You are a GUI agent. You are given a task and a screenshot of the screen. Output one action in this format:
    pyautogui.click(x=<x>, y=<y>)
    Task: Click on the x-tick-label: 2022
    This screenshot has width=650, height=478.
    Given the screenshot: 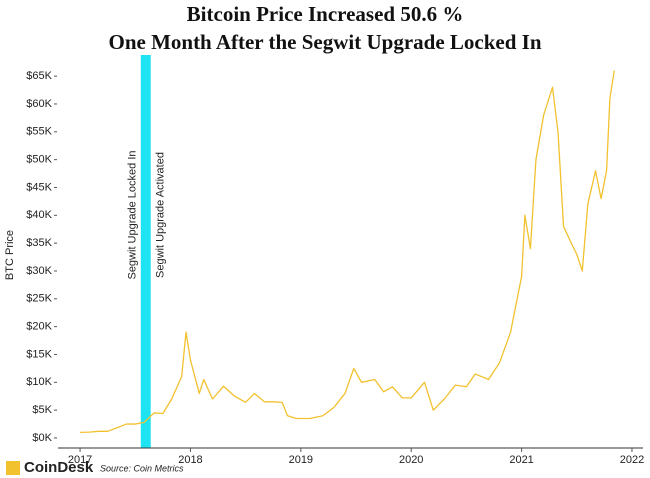 What is the action you would take?
    pyautogui.click(x=632, y=460)
    